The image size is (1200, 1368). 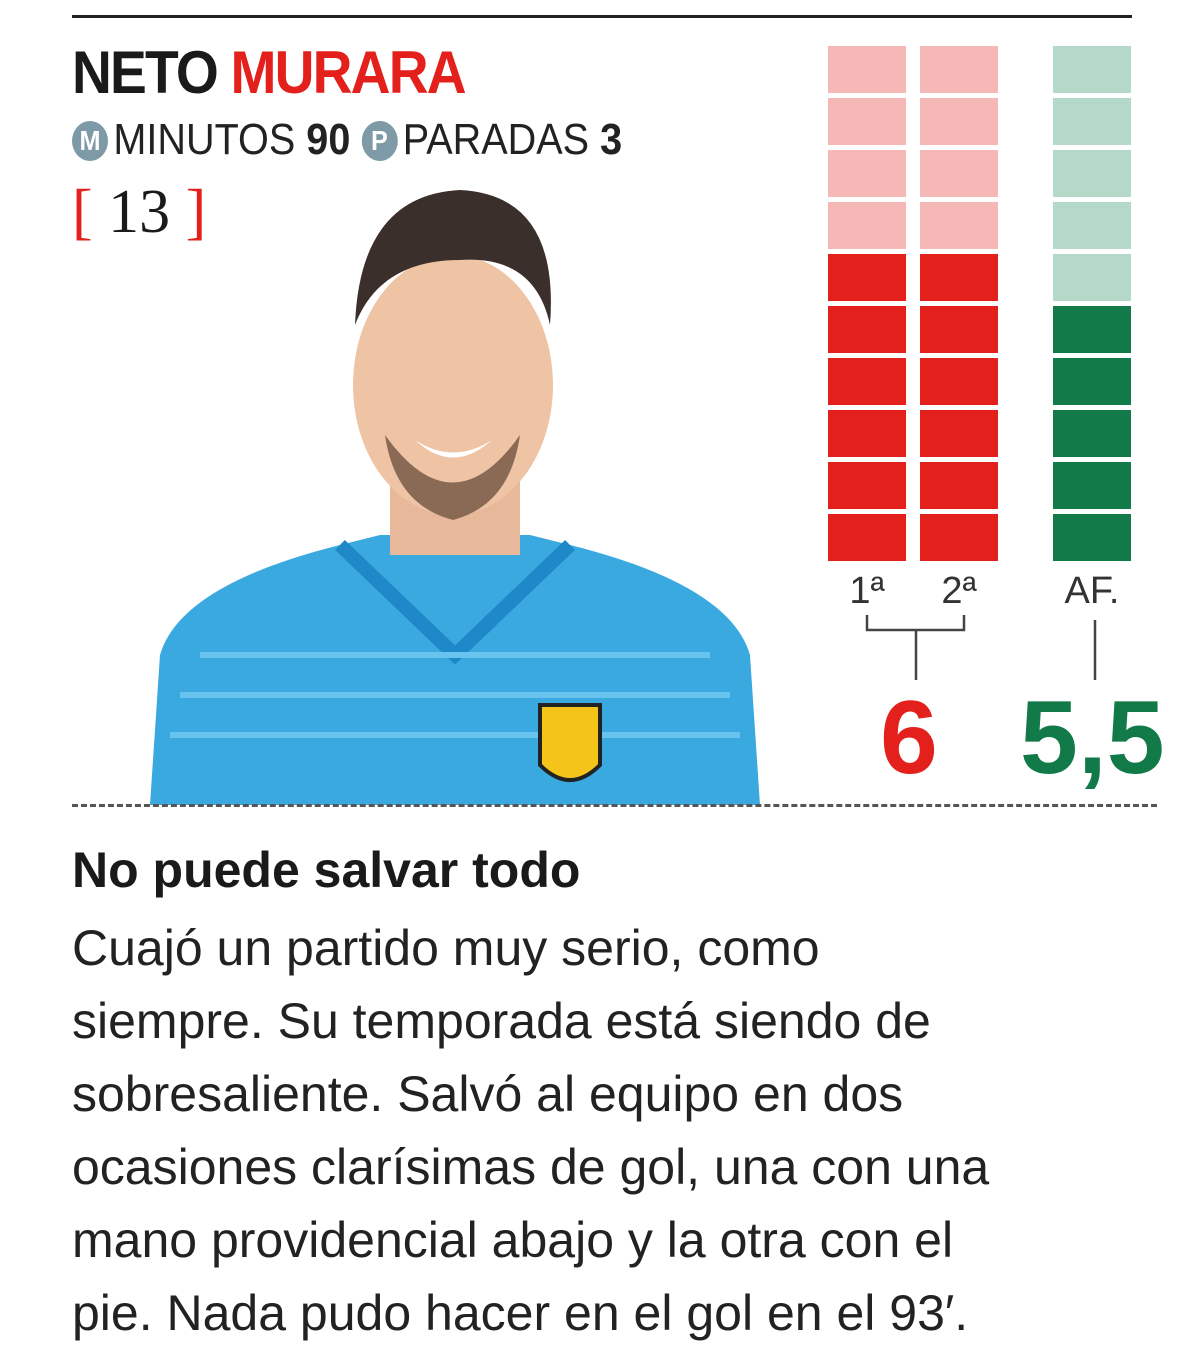 What do you see at coordinates (488, 1094) in the screenshot?
I see `body-line: sobresaliente. Salvó al equipo en dos` at bounding box center [488, 1094].